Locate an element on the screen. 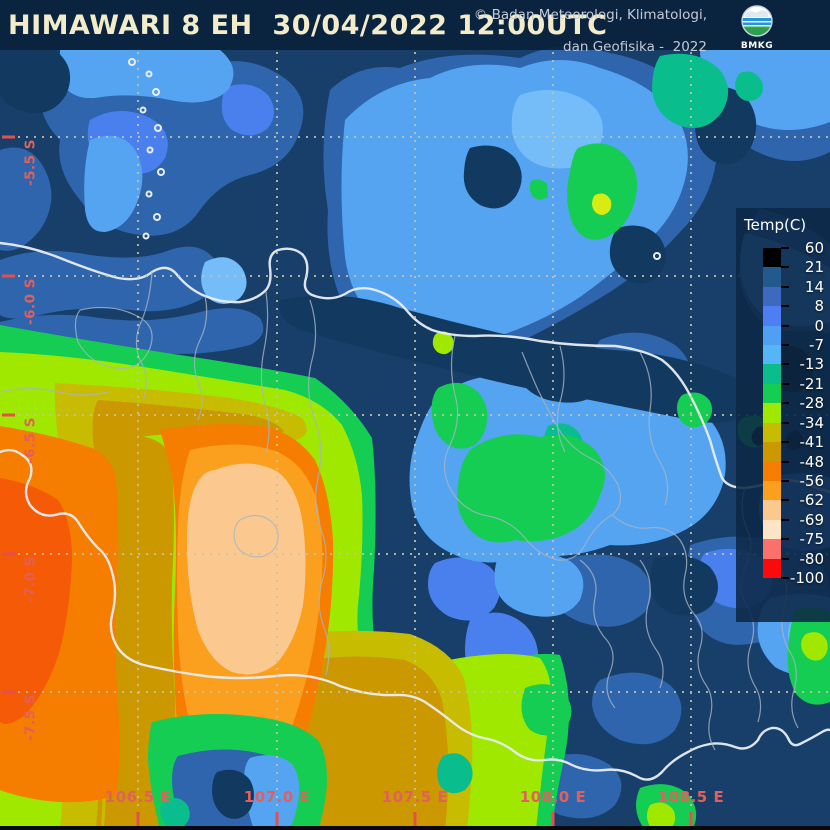 This screenshot has height=830, width=830. legend-value-label: -75 is located at coordinates (812, 539).